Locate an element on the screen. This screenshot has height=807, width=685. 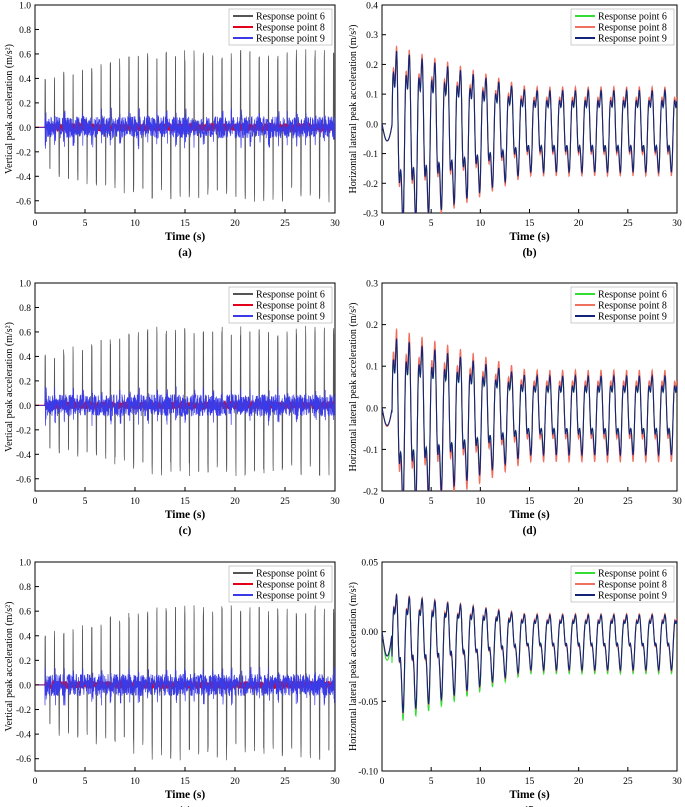
panel-label: (c) is located at coordinates (185, 531).